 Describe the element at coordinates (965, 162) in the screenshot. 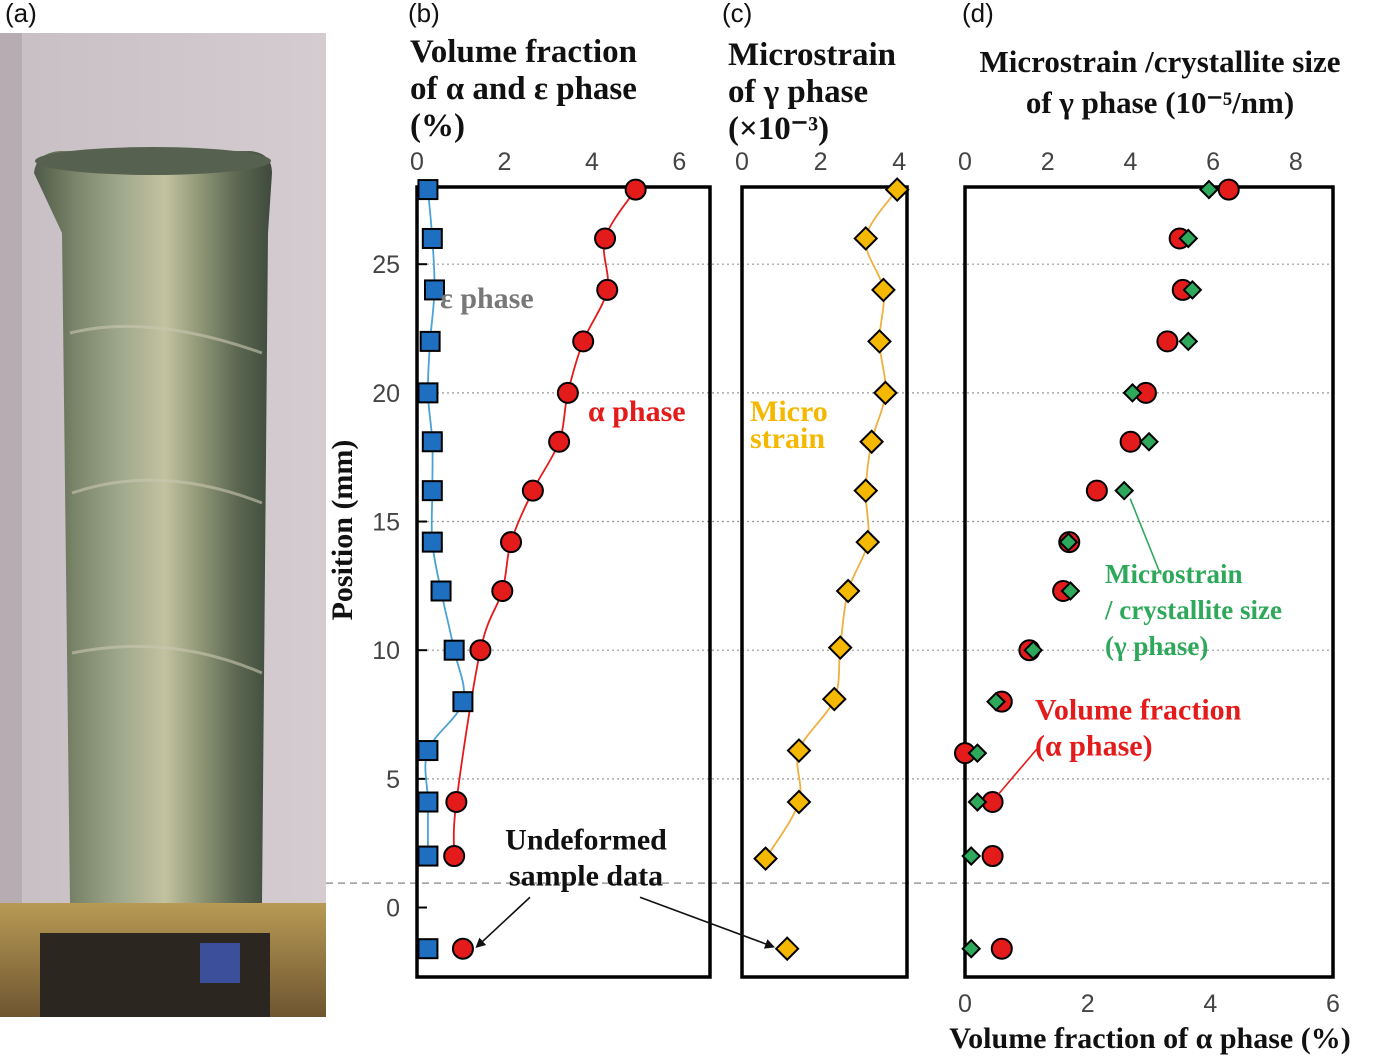

I see `d-x-top-tick-label-0: 0` at that location.